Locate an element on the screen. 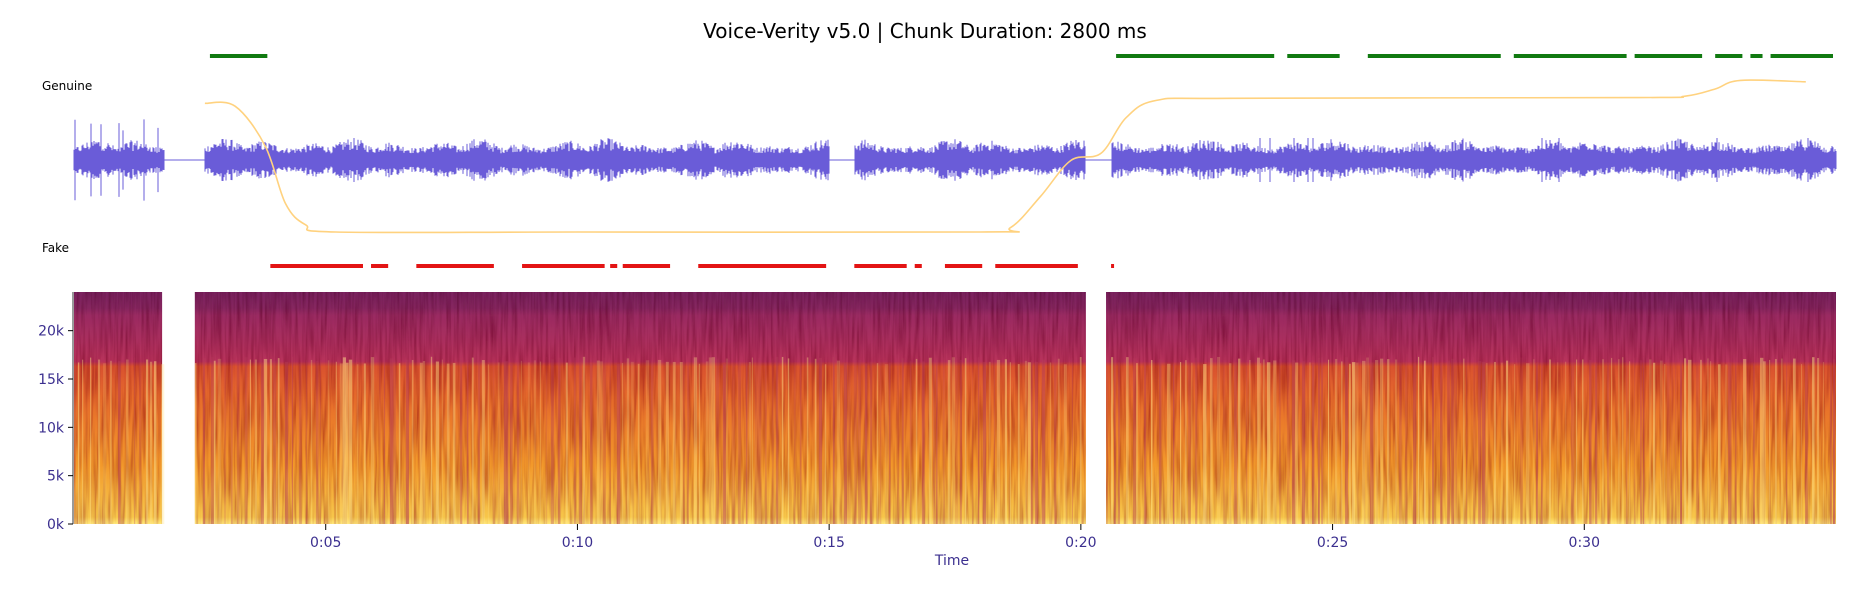 The image size is (1850, 600). y-tick-label: 0k is located at coordinates (56, 525).